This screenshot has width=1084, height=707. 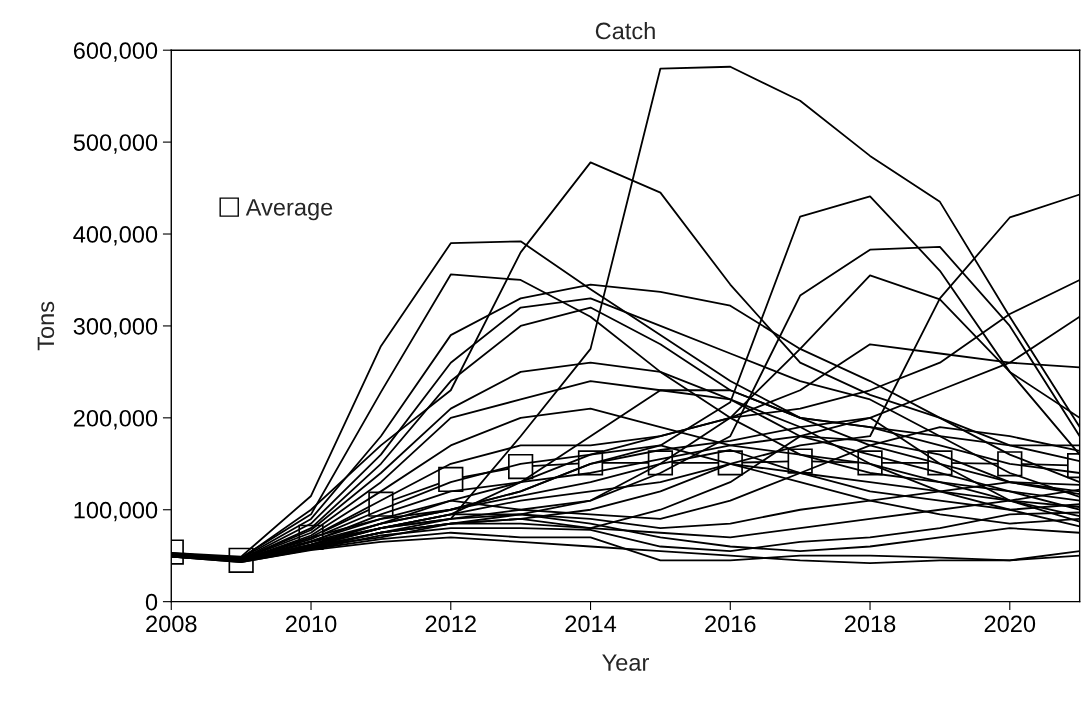 What do you see at coordinates (171, 624) in the screenshot?
I see `x-tick-label: 2008` at bounding box center [171, 624].